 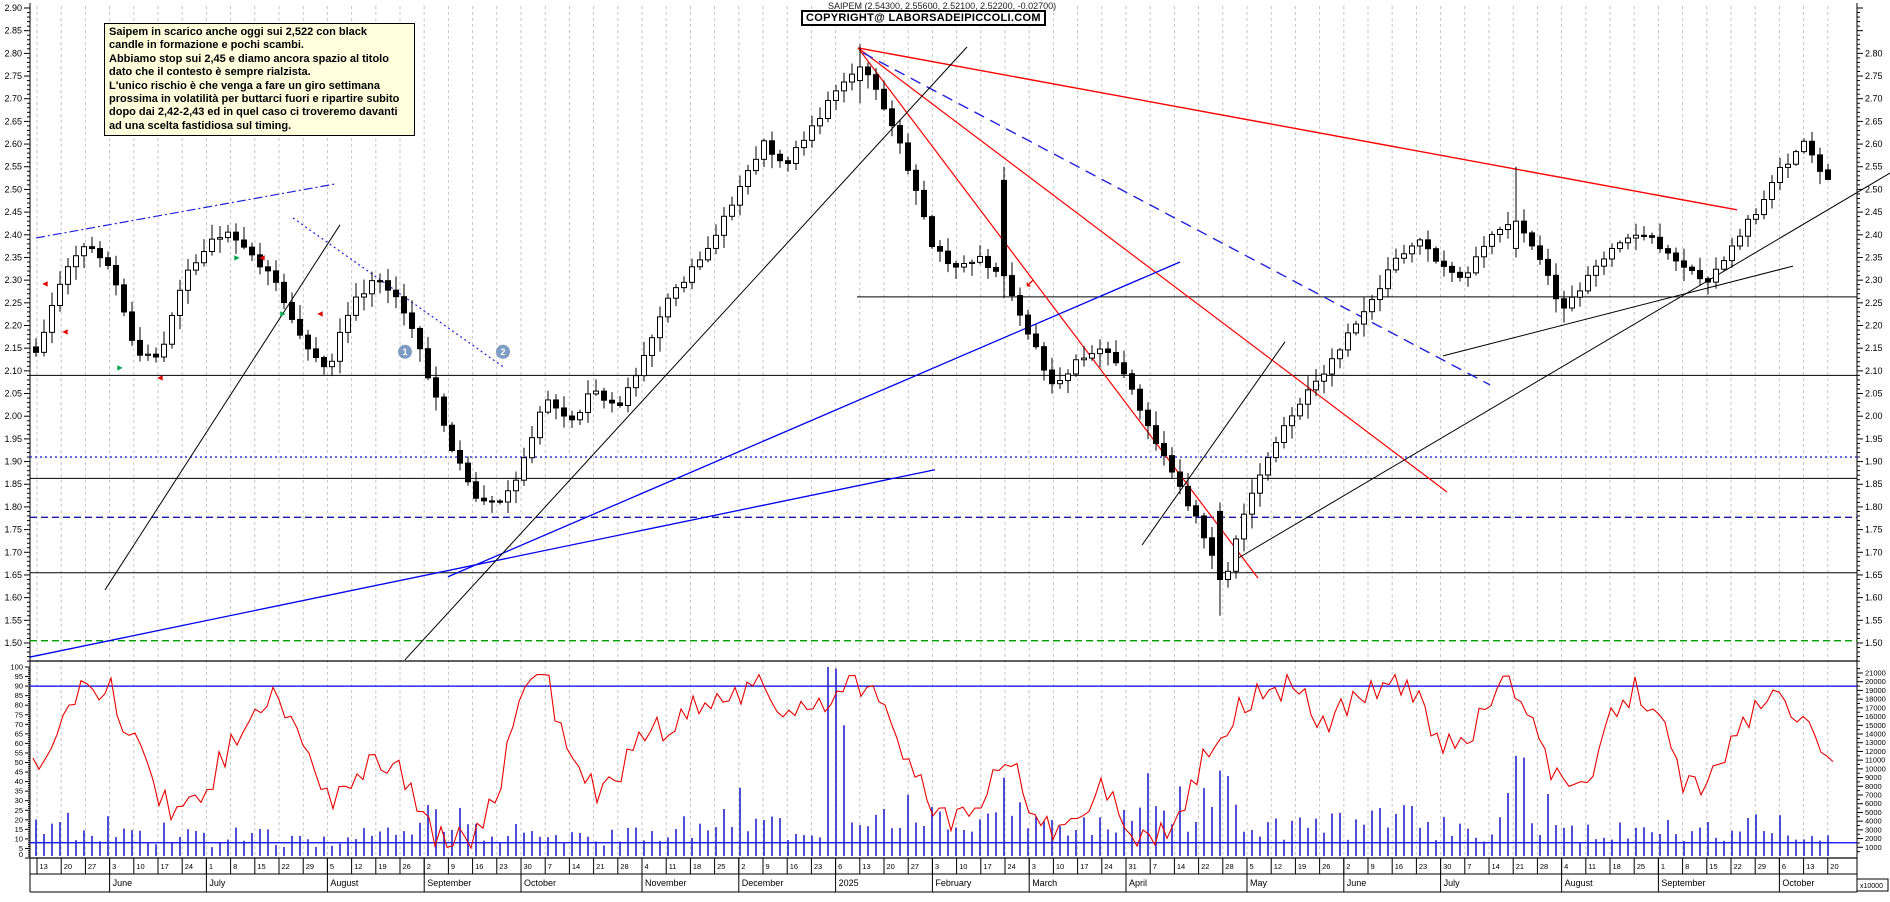 I want to click on svg-text: 11, so click(x=673, y=866).